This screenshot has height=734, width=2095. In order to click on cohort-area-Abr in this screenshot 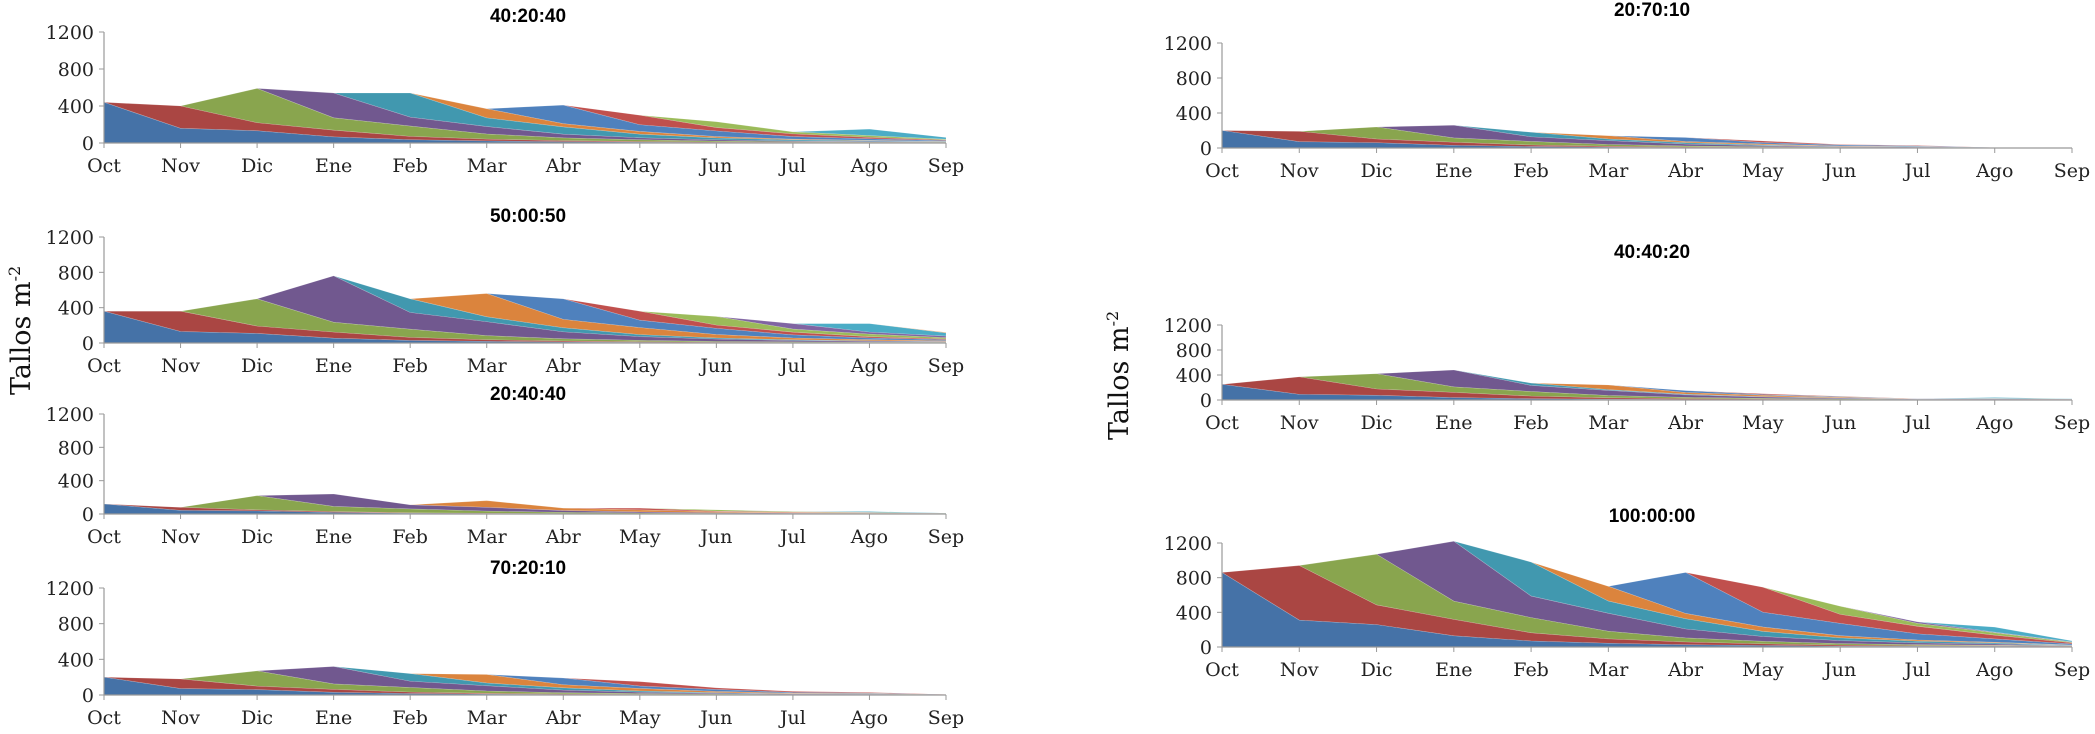, I will do `click(716, 123)`.